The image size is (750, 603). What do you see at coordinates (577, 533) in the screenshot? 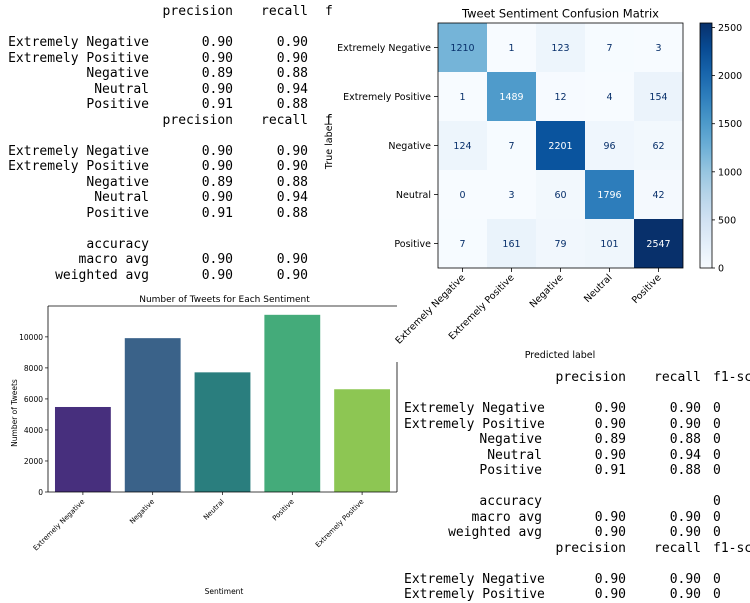
I see `report-row: weighted avg 0.90 0.90 0` at bounding box center [577, 533].